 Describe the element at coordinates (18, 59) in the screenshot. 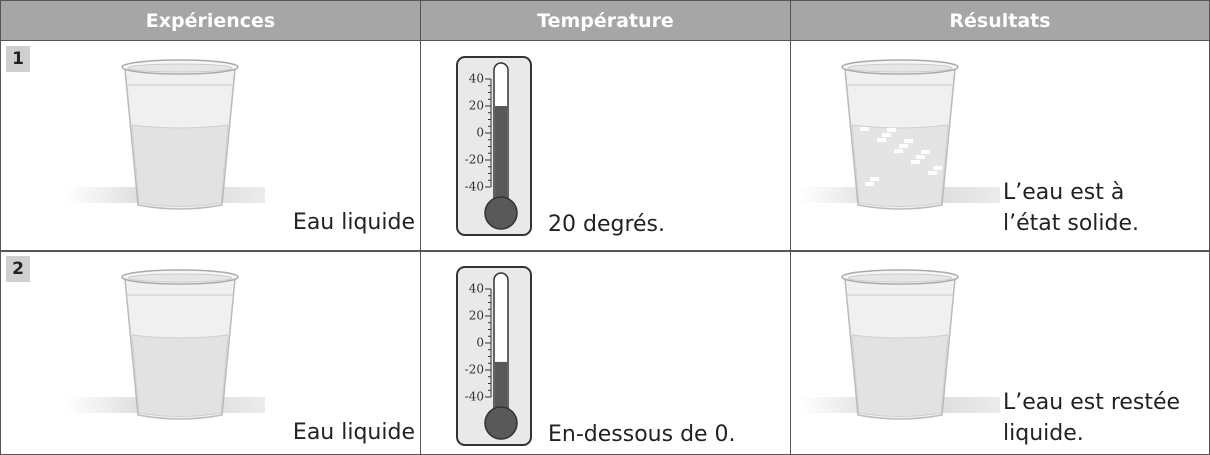

I see `row-number: 1` at that location.